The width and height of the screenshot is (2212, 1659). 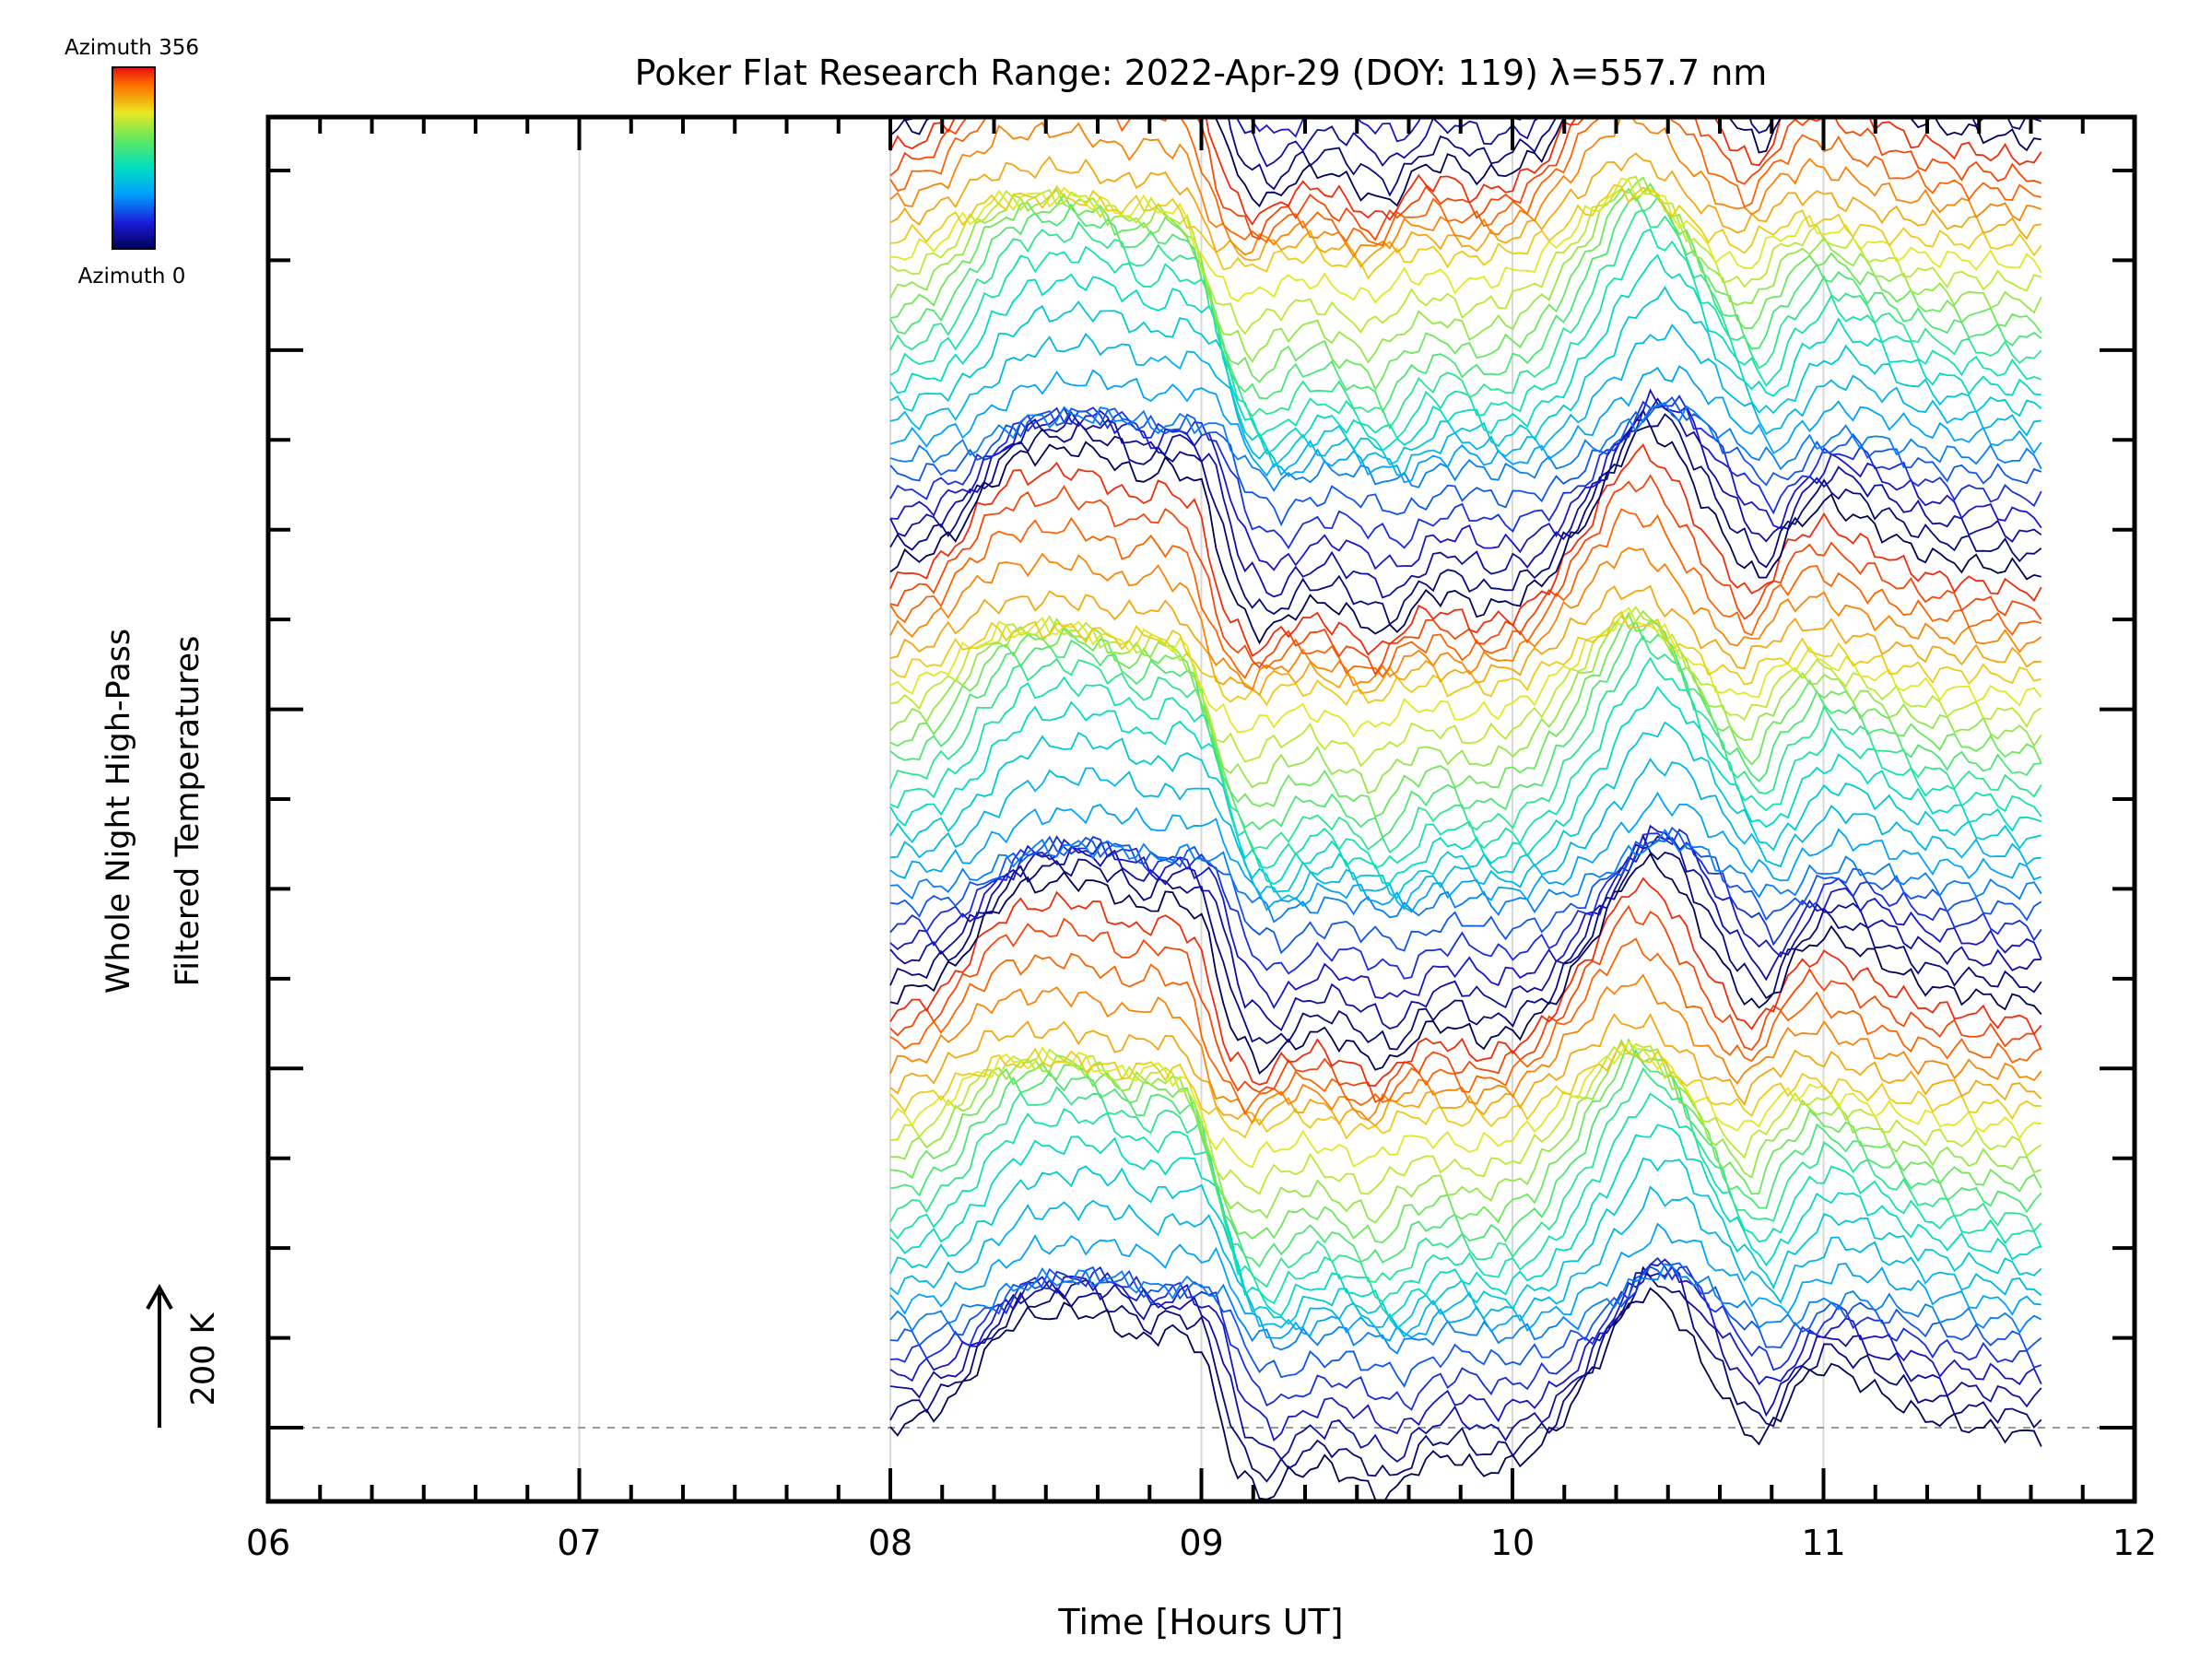 I want to click on trace-g3-az89, so click(x=1465, y=29).